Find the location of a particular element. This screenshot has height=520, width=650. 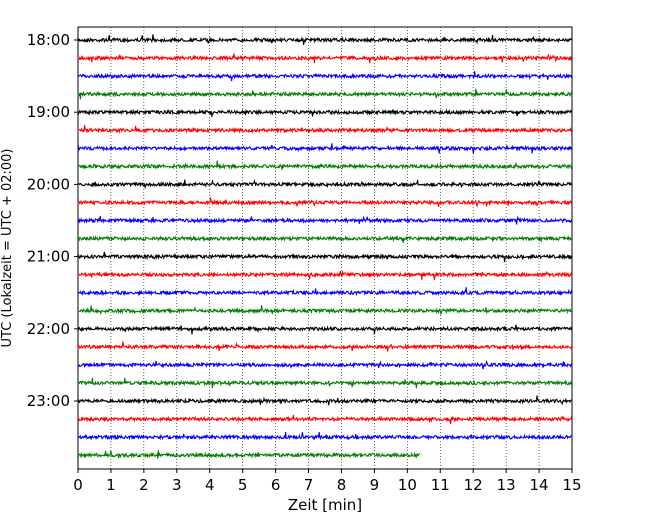

x-tick-label: 14 is located at coordinates (539, 485).